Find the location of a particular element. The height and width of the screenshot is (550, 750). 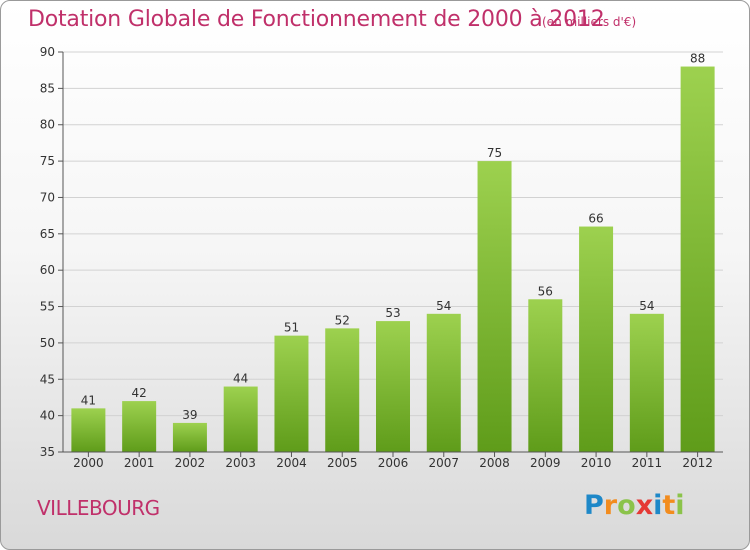

y-tick-label: 50 is located at coordinates (47, 343).